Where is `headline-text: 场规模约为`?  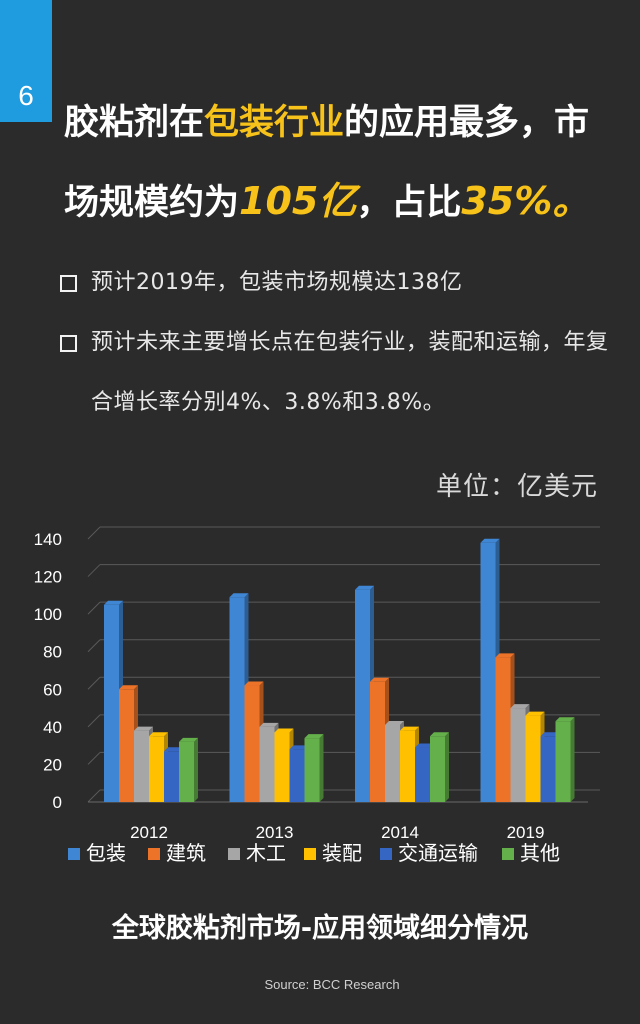 headline-text: 场规模约为 is located at coordinates (152, 203).